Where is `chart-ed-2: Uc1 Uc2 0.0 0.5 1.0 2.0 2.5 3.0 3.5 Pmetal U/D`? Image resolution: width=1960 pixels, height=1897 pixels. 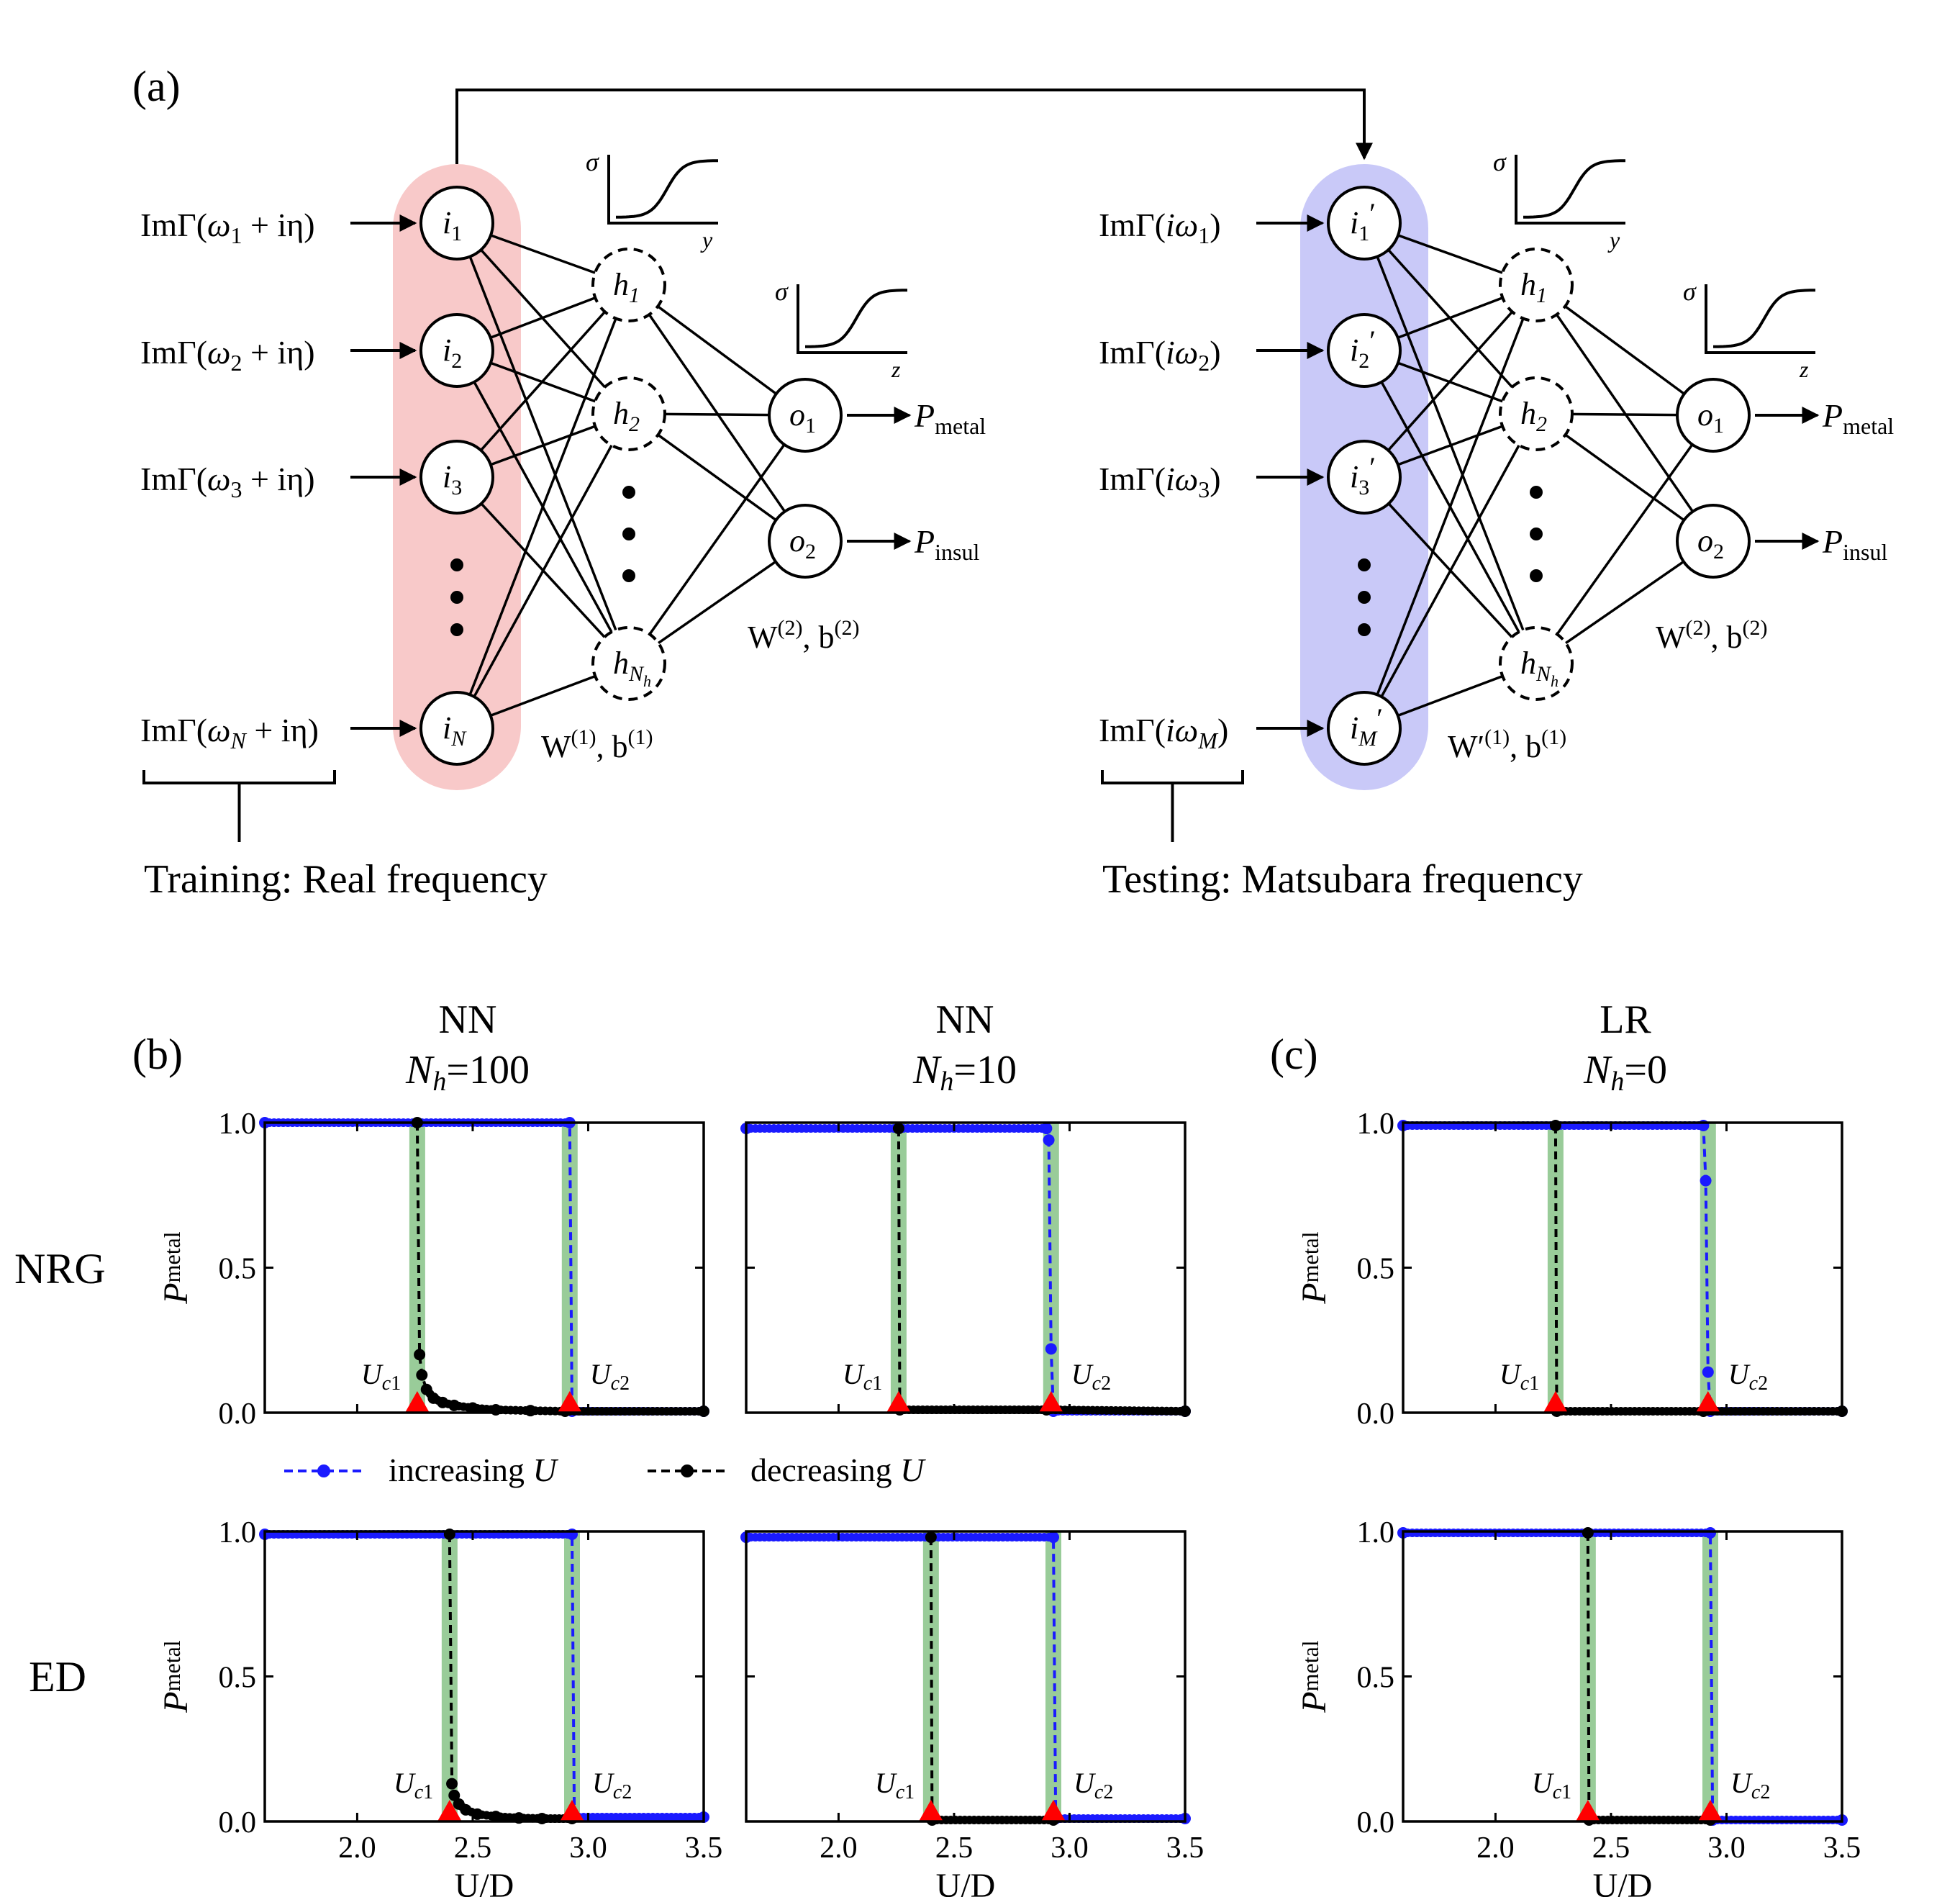 chart-ed-2: Uc1 Uc2 0.0 0.5 1.0 2.0 2.5 3.0 3.5 Pmetal U/D is located at coordinates (1578, 1706).